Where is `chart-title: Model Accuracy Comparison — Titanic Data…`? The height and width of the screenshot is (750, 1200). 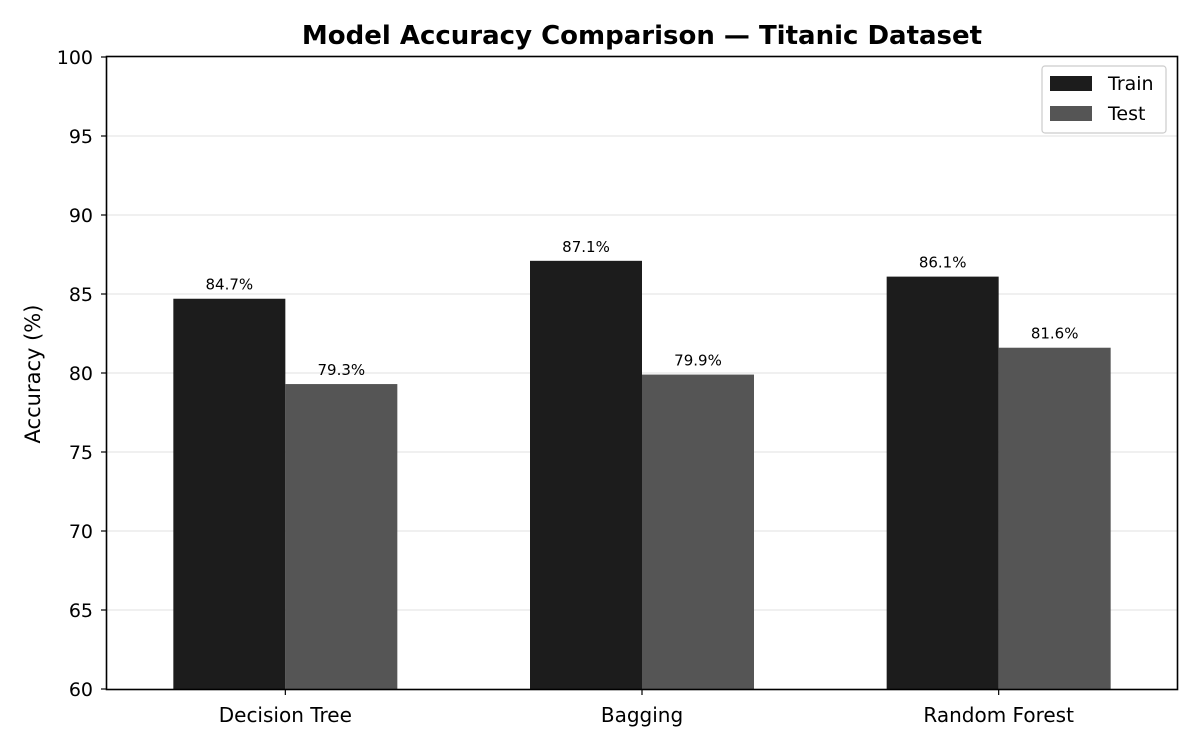 chart-title: Model Accuracy Comparison — Titanic Data… is located at coordinates (642, 36).